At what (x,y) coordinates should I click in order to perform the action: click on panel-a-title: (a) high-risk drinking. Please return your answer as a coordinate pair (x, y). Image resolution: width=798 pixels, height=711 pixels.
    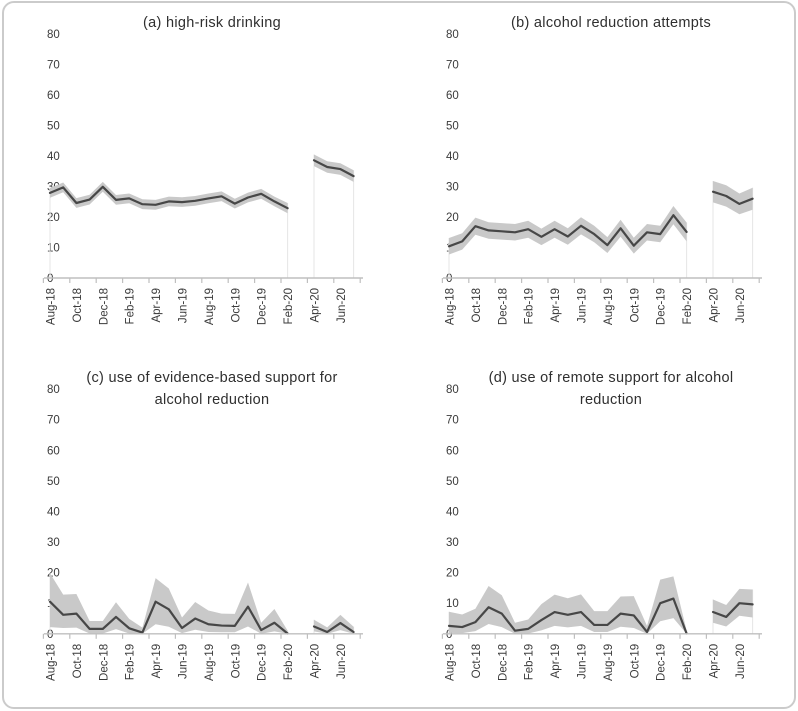
    Looking at the image, I should click on (212, 23).